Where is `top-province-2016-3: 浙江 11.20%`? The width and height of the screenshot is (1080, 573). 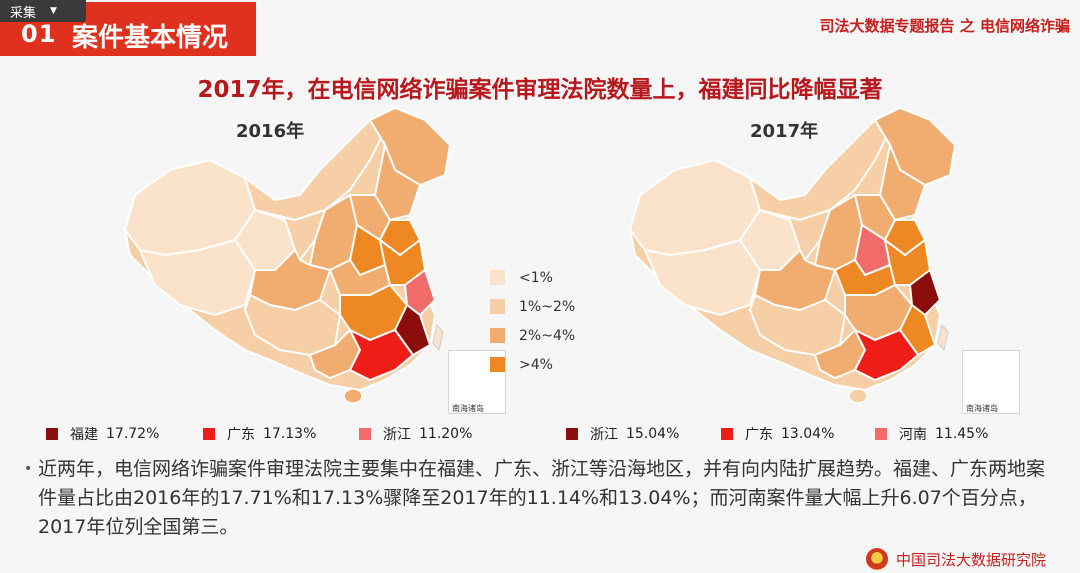 top-province-2016-3: 浙江 11.20% is located at coordinates (415, 434).